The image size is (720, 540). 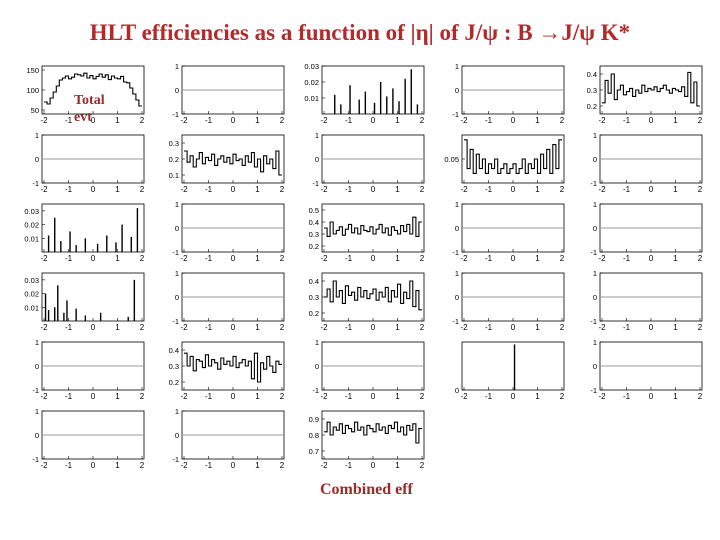 I want to click on y-tick-label: 0.03, so click(x=311, y=66).